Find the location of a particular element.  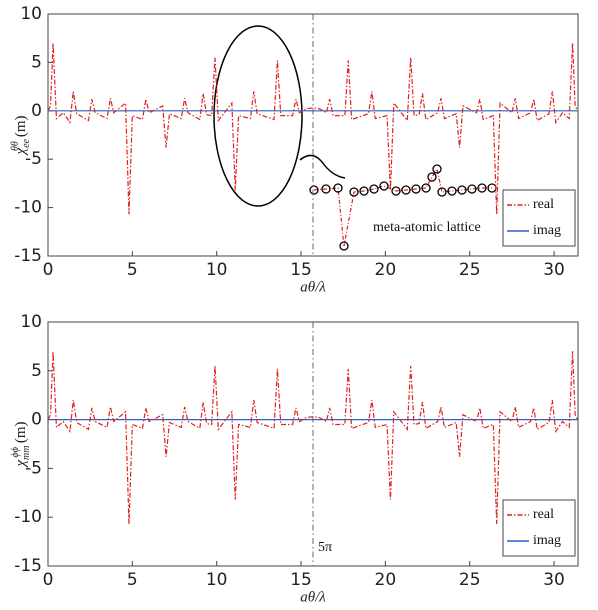

lattice-atoms is located at coordinates (403, 207).